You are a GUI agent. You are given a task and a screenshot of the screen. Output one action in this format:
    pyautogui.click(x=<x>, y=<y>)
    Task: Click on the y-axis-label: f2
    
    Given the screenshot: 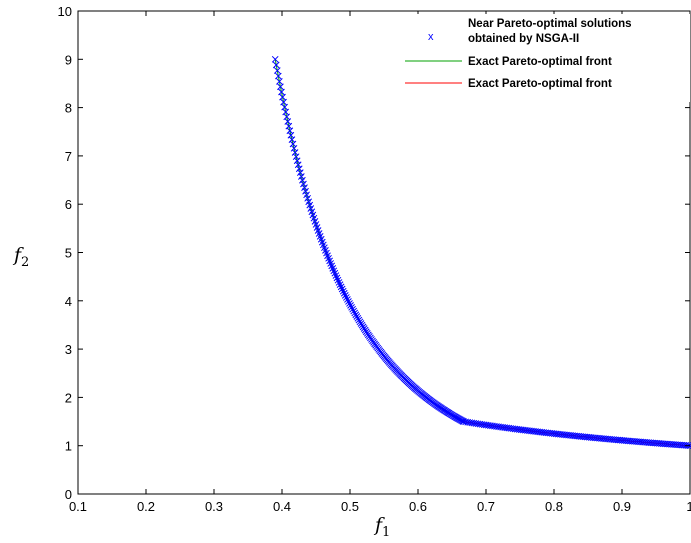 What is the action you would take?
    pyautogui.click(x=20, y=257)
    